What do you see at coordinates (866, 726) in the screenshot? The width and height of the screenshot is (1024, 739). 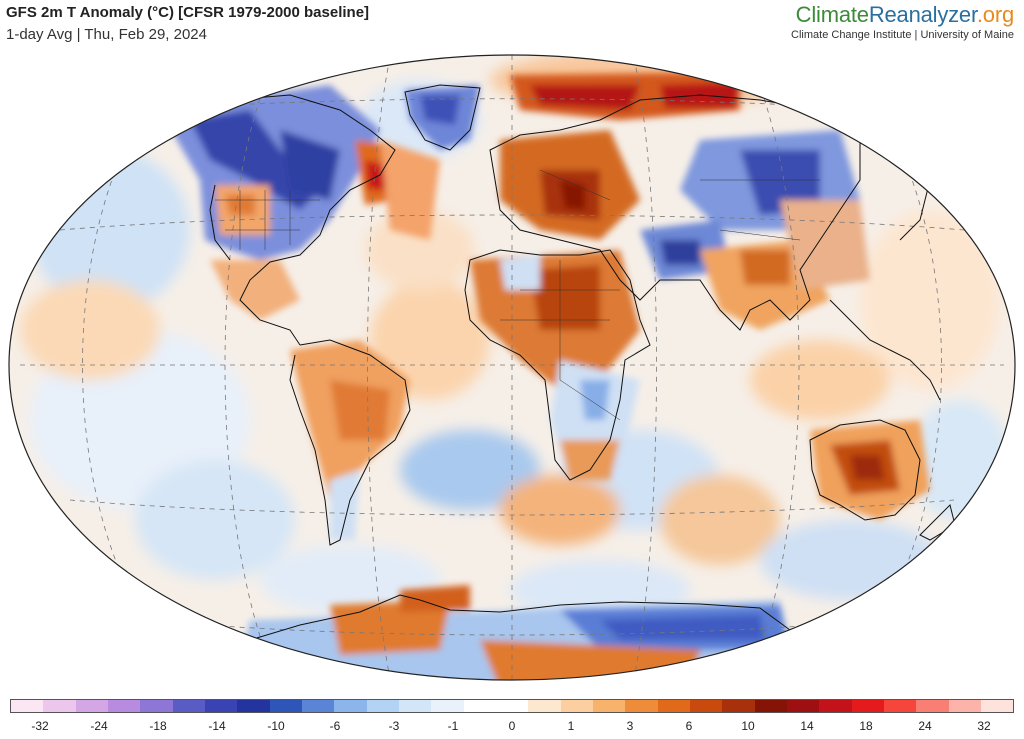 I see `legend-tick-label: 18` at bounding box center [866, 726].